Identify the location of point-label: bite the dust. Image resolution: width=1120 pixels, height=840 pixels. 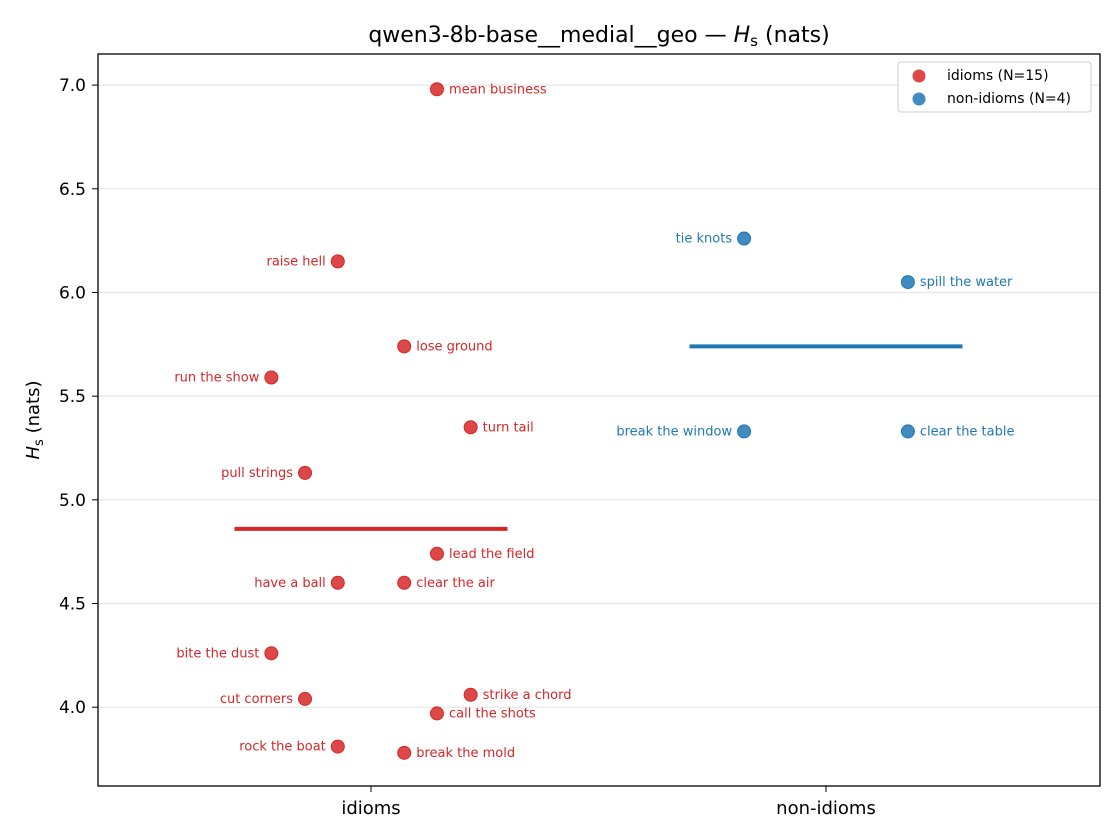
(217, 653).